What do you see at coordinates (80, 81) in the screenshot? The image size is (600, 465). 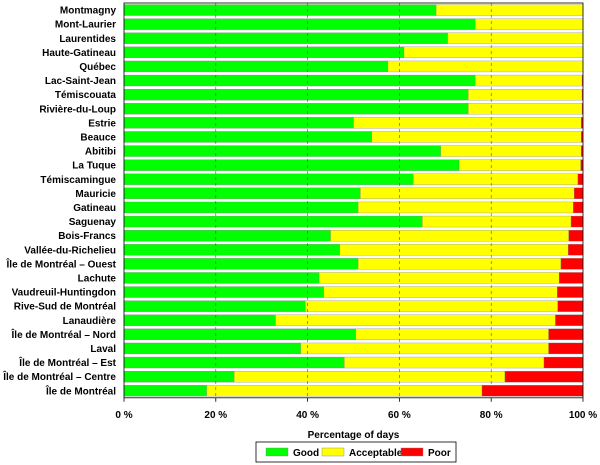 I see `category-label: Lac-Saint-Jean` at bounding box center [80, 81].